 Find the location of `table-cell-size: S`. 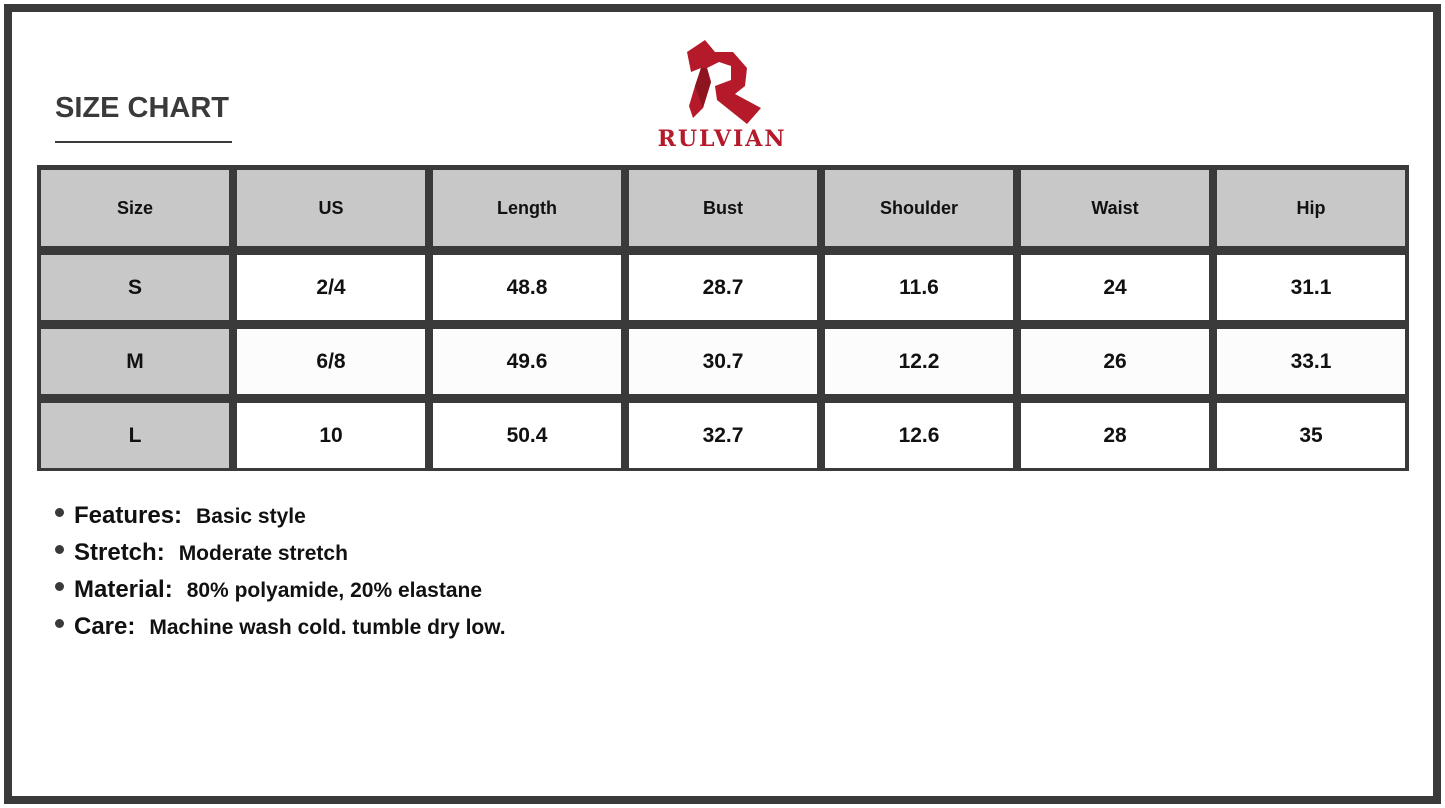

table-cell-size: S is located at coordinates (135, 287).